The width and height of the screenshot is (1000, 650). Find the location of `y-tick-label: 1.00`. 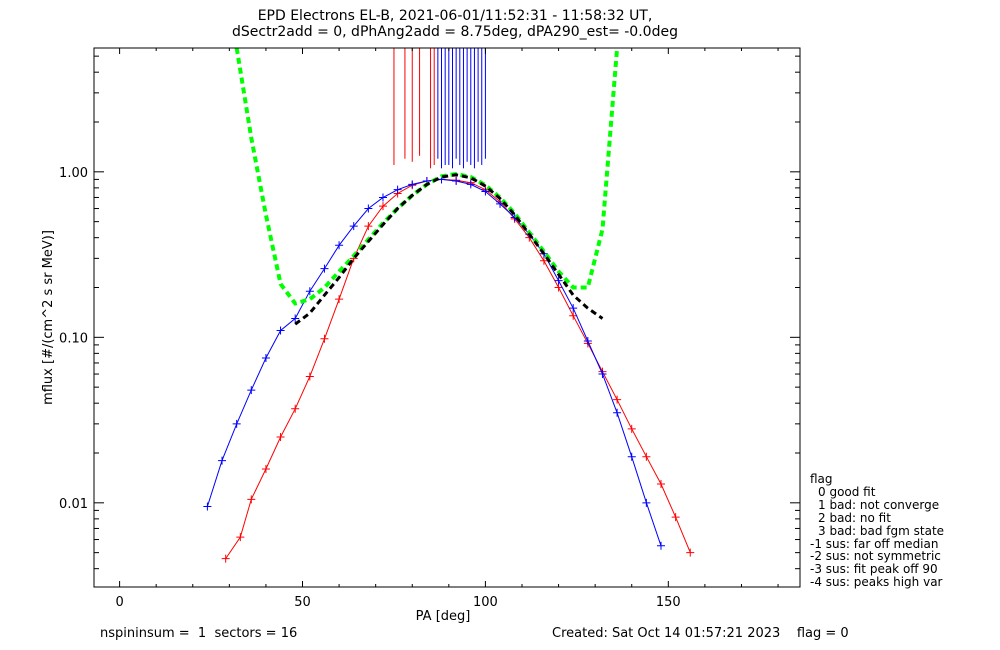

y-tick-label: 1.00 is located at coordinates (73, 173).